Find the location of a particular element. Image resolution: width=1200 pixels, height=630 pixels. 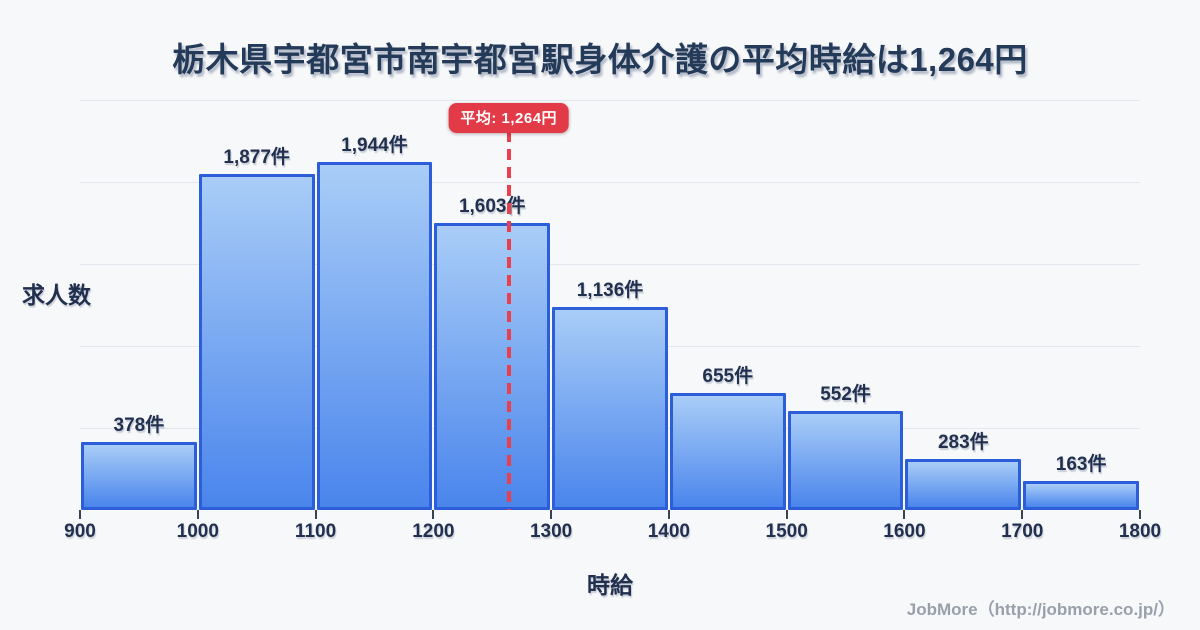

x-axis-tick-label: 1000 is located at coordinates (197, 531).